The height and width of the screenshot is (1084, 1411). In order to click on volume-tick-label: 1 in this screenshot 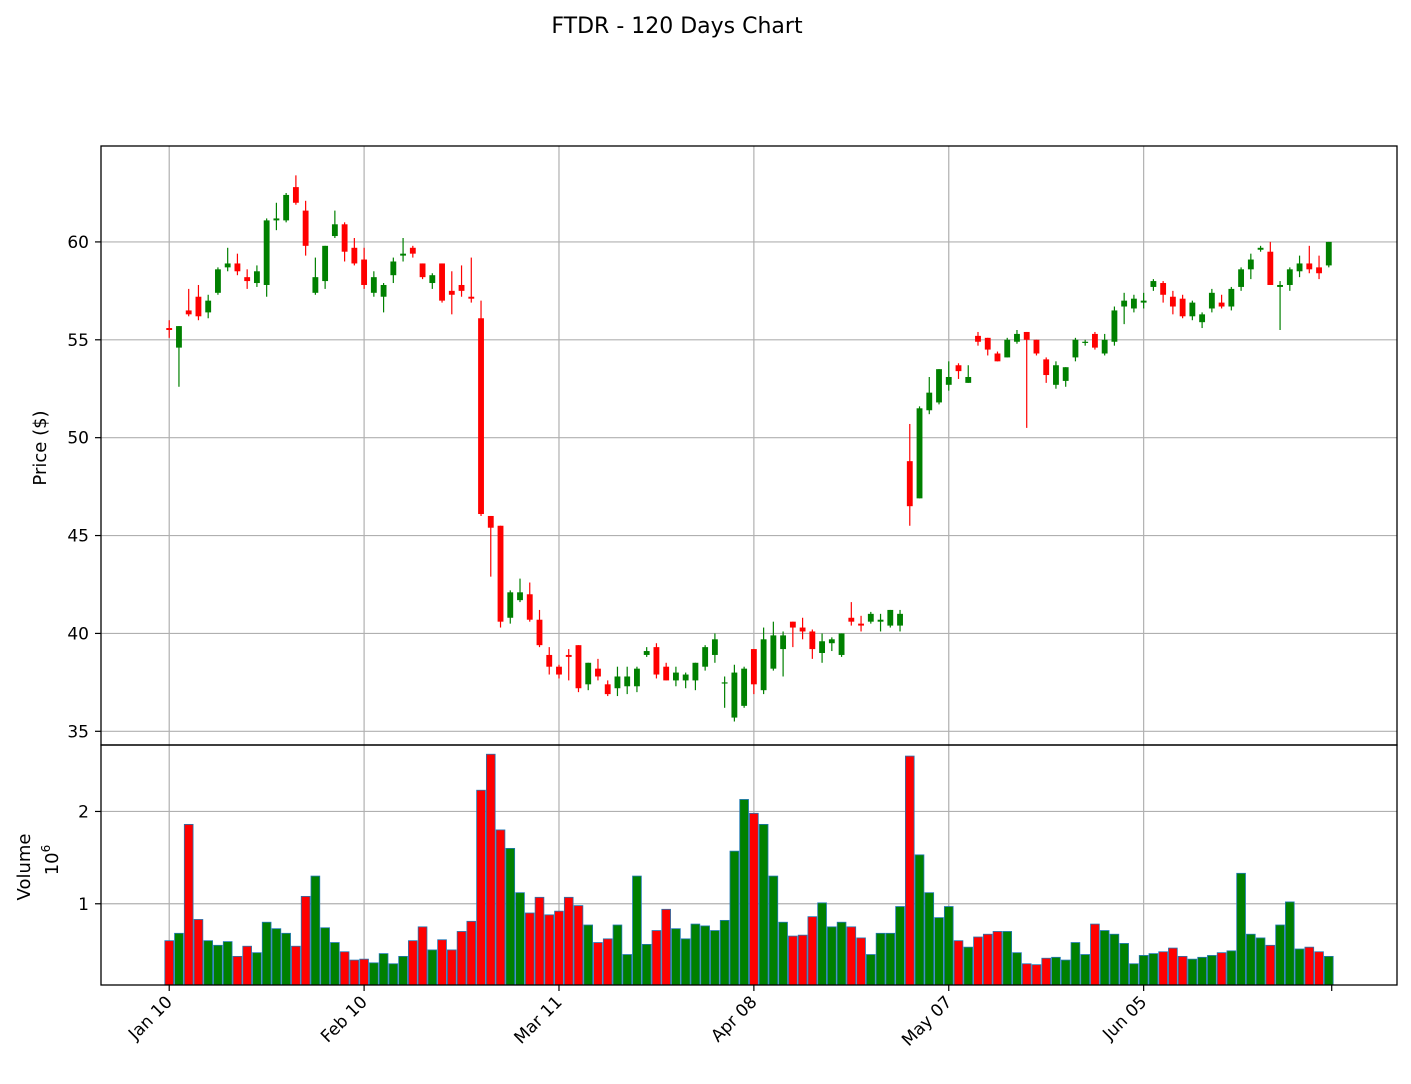, I will do `click(83, 905)`.